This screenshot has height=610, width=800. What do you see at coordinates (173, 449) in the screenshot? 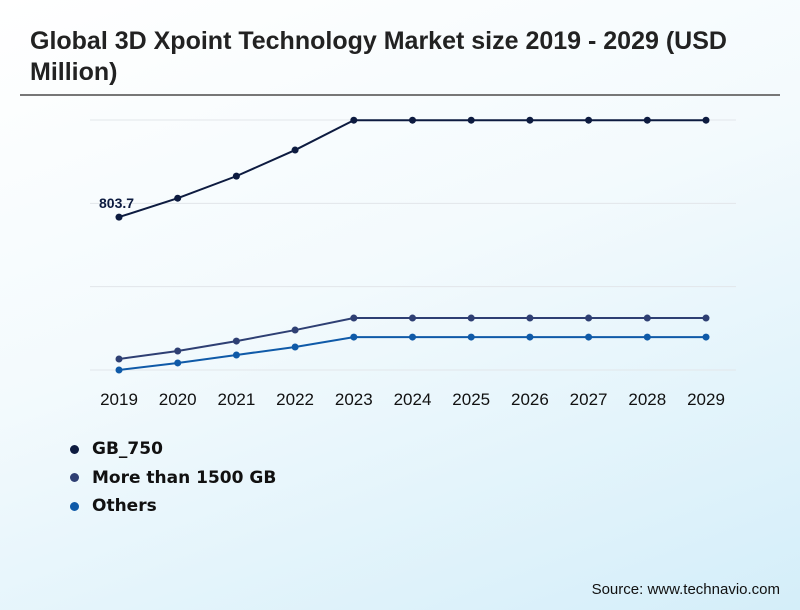
I see `legend-item: GB_750` at bounding box center [173, 449].